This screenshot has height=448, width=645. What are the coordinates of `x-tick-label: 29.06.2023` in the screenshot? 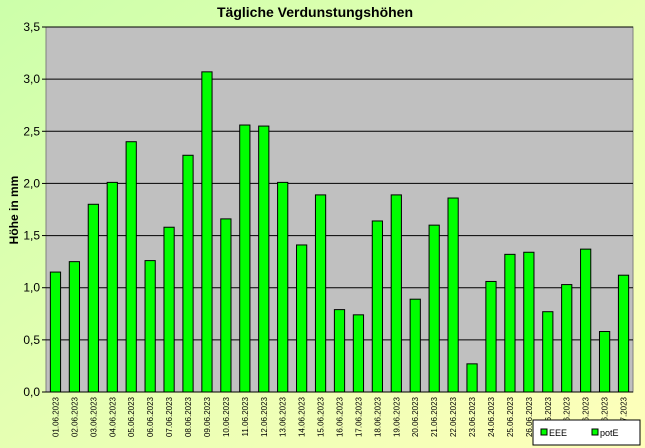 It's located at (586, 416).